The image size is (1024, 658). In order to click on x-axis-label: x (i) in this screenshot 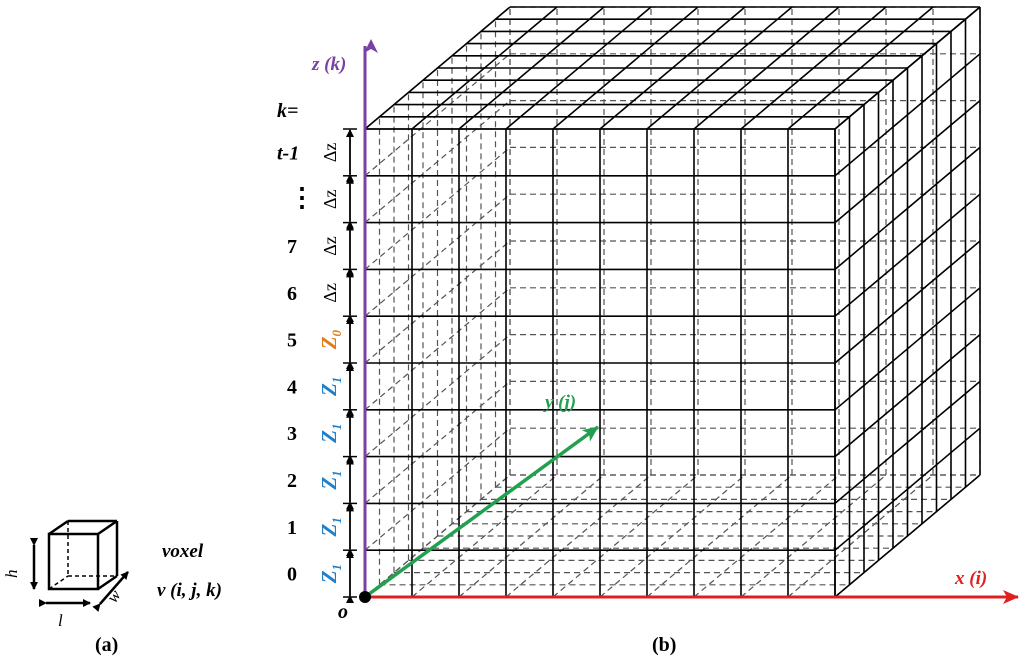, I will do `click(970, 578)`.